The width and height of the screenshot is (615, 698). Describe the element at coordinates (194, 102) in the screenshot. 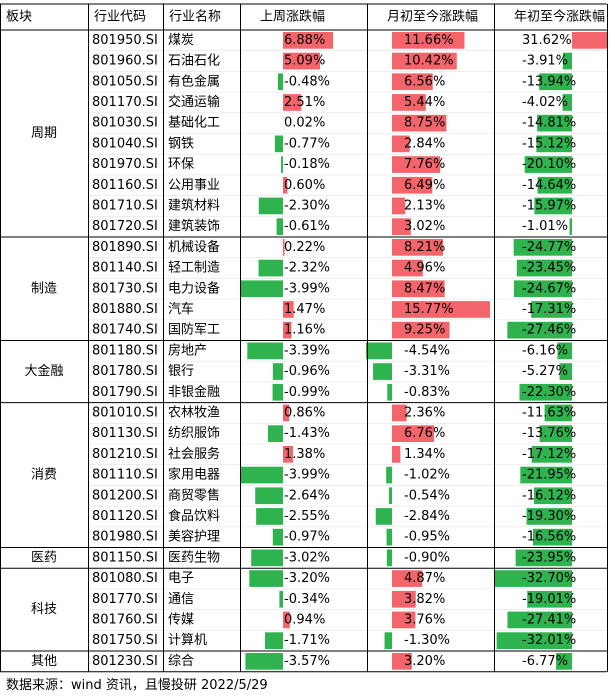

I see `industry-name: 交通运输` at that location.